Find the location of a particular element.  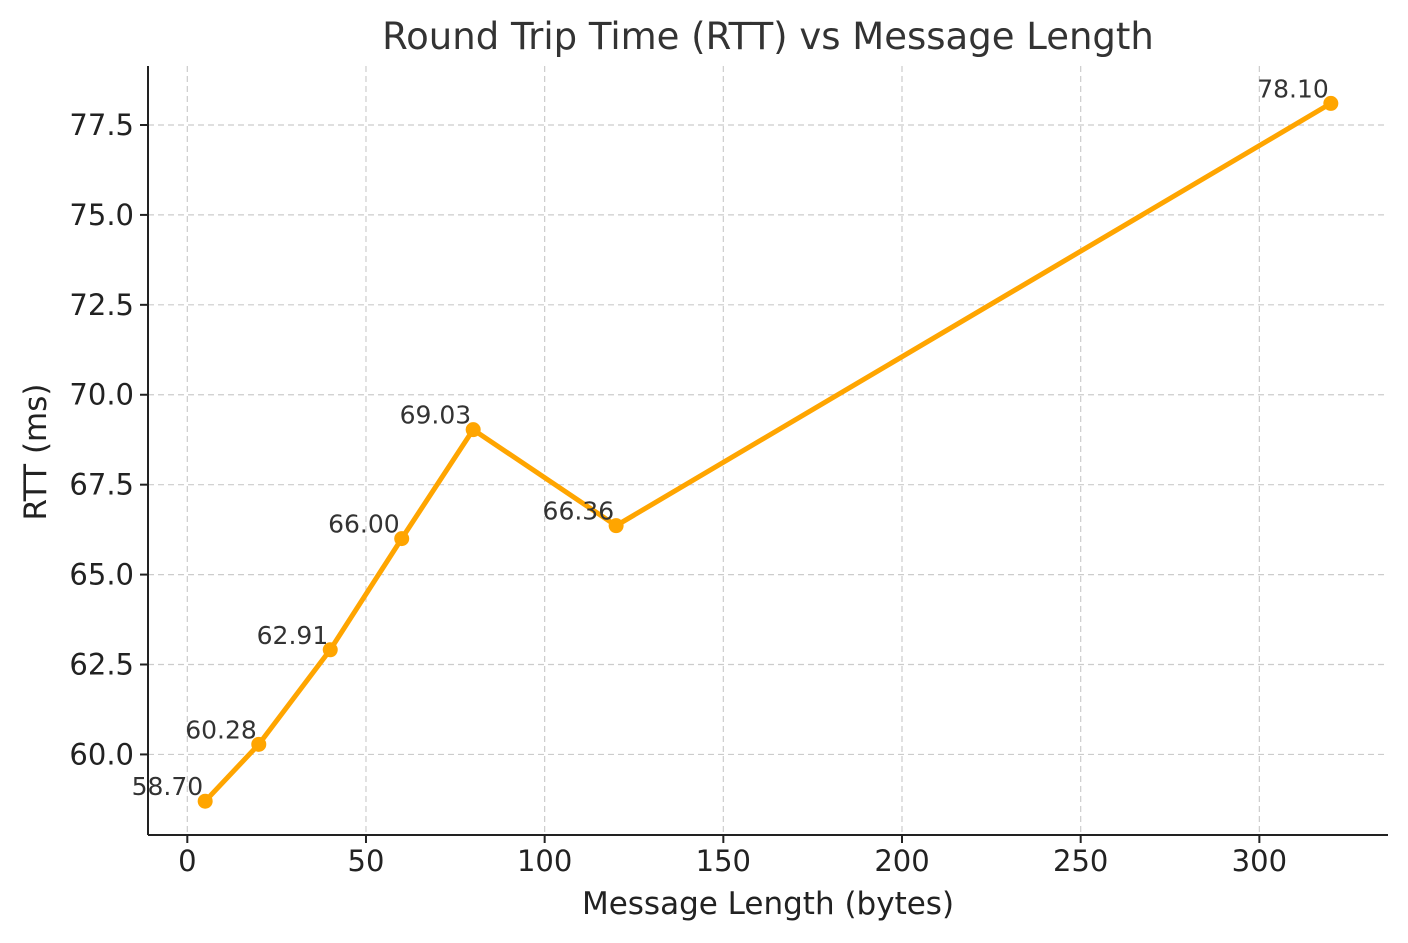

y-tick-label: 60.0 is located at coordinates (101, 754).